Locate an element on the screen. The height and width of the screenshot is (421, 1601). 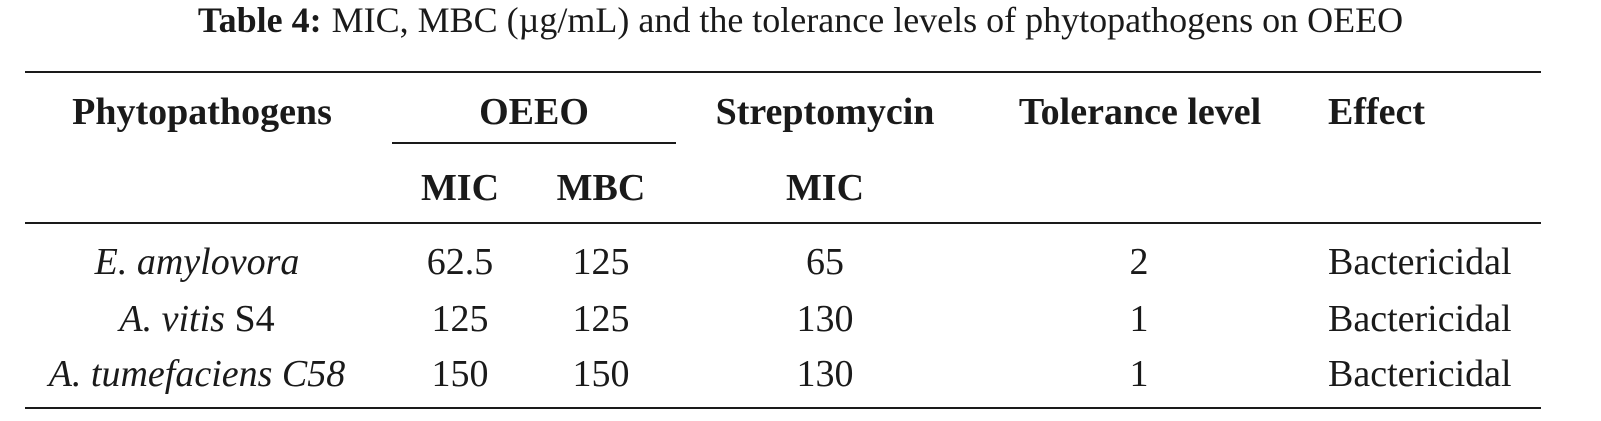
table-header-rule is located at coordinates (783, 223).